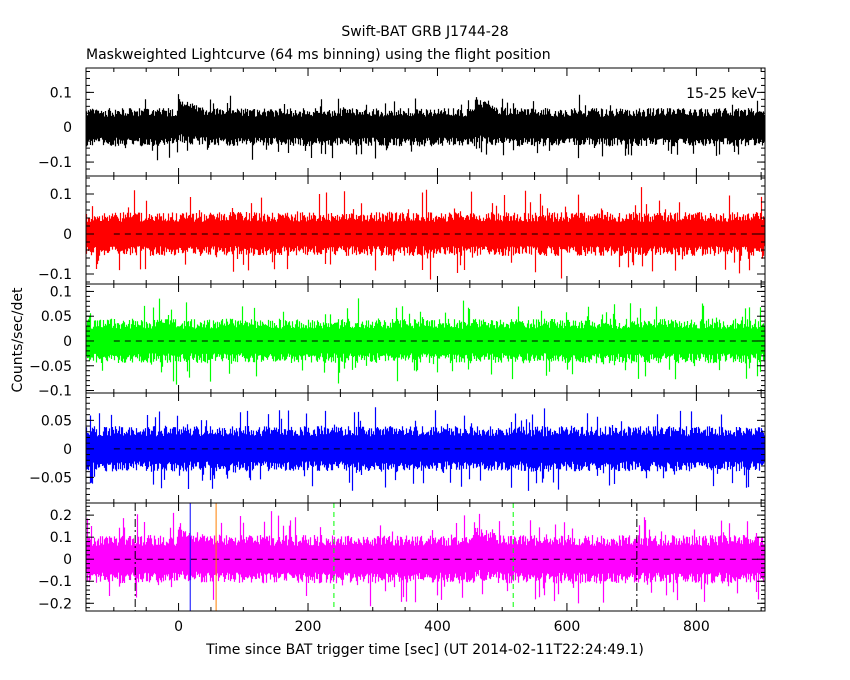  Describe the element at coordinates (67, 342) in the screenshot. I see `y-tick-label-3-2: 0` at that location.